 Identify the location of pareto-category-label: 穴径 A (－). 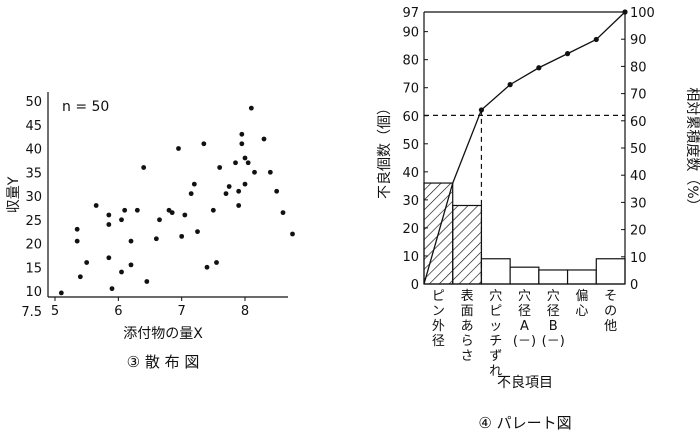
(524, 319).